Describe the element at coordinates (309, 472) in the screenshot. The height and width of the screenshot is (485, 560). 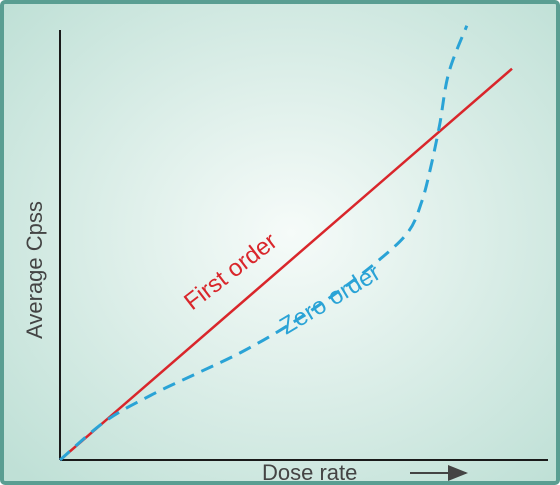
I see `x-axis-label: Dose rate` at that location.